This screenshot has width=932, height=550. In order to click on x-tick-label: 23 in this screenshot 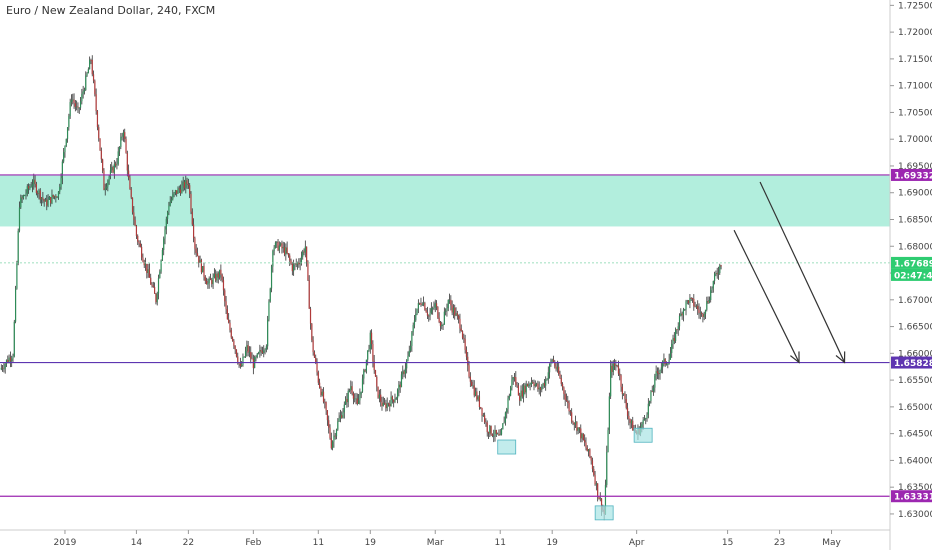, I will do `click(779, 543)`.